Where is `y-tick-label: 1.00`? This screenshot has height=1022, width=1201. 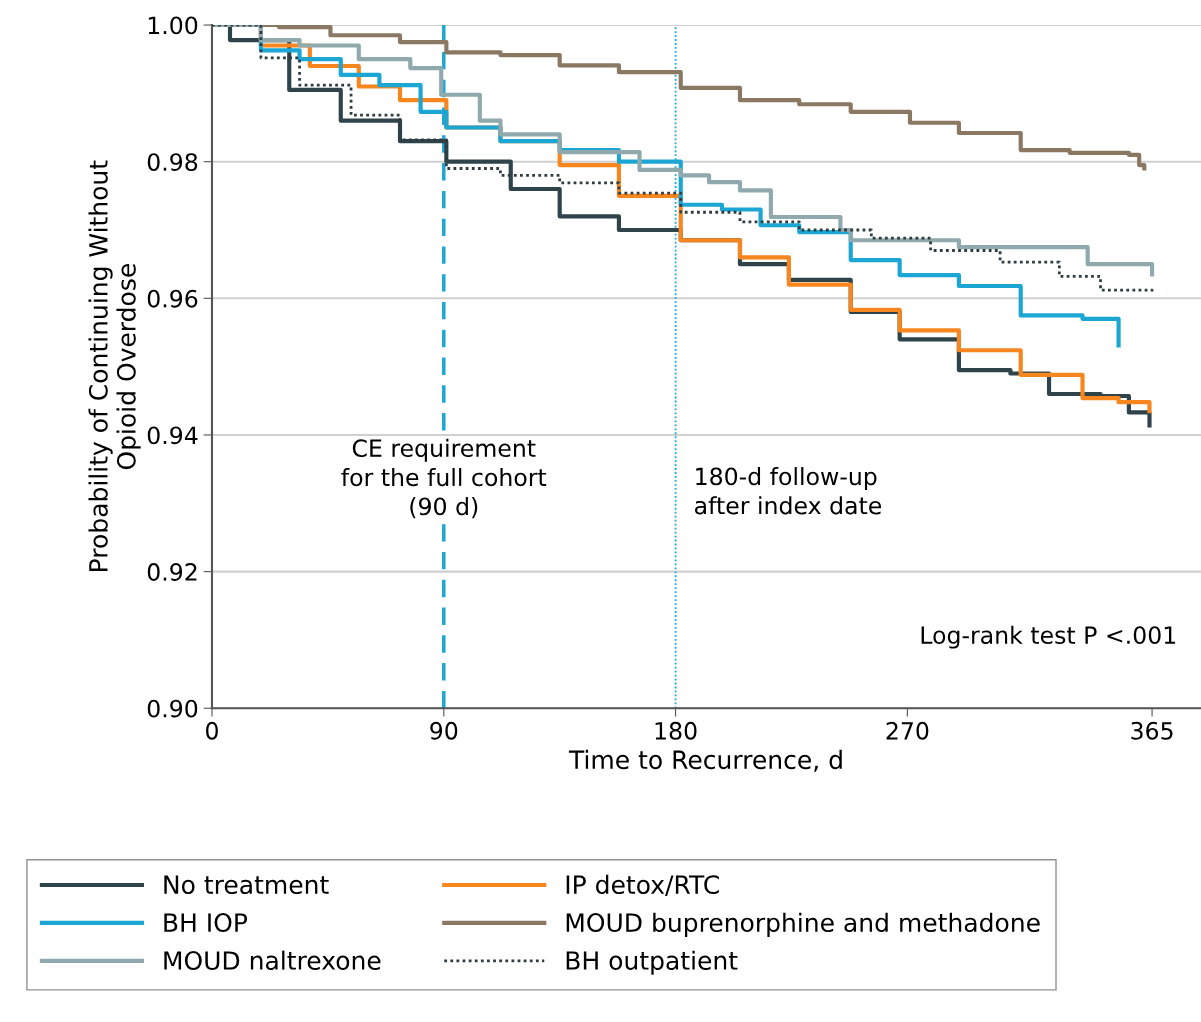 y-tick-label: 1.00 is located at coordinates (173, 25).